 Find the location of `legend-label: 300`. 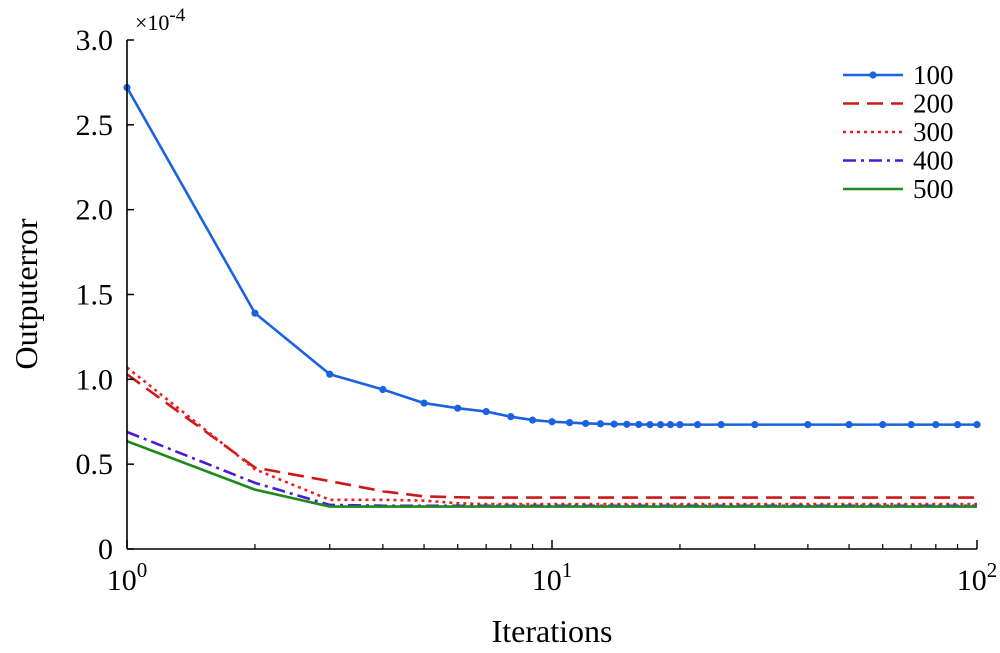

legend-label: 300 is located at coordinates (933, 132).